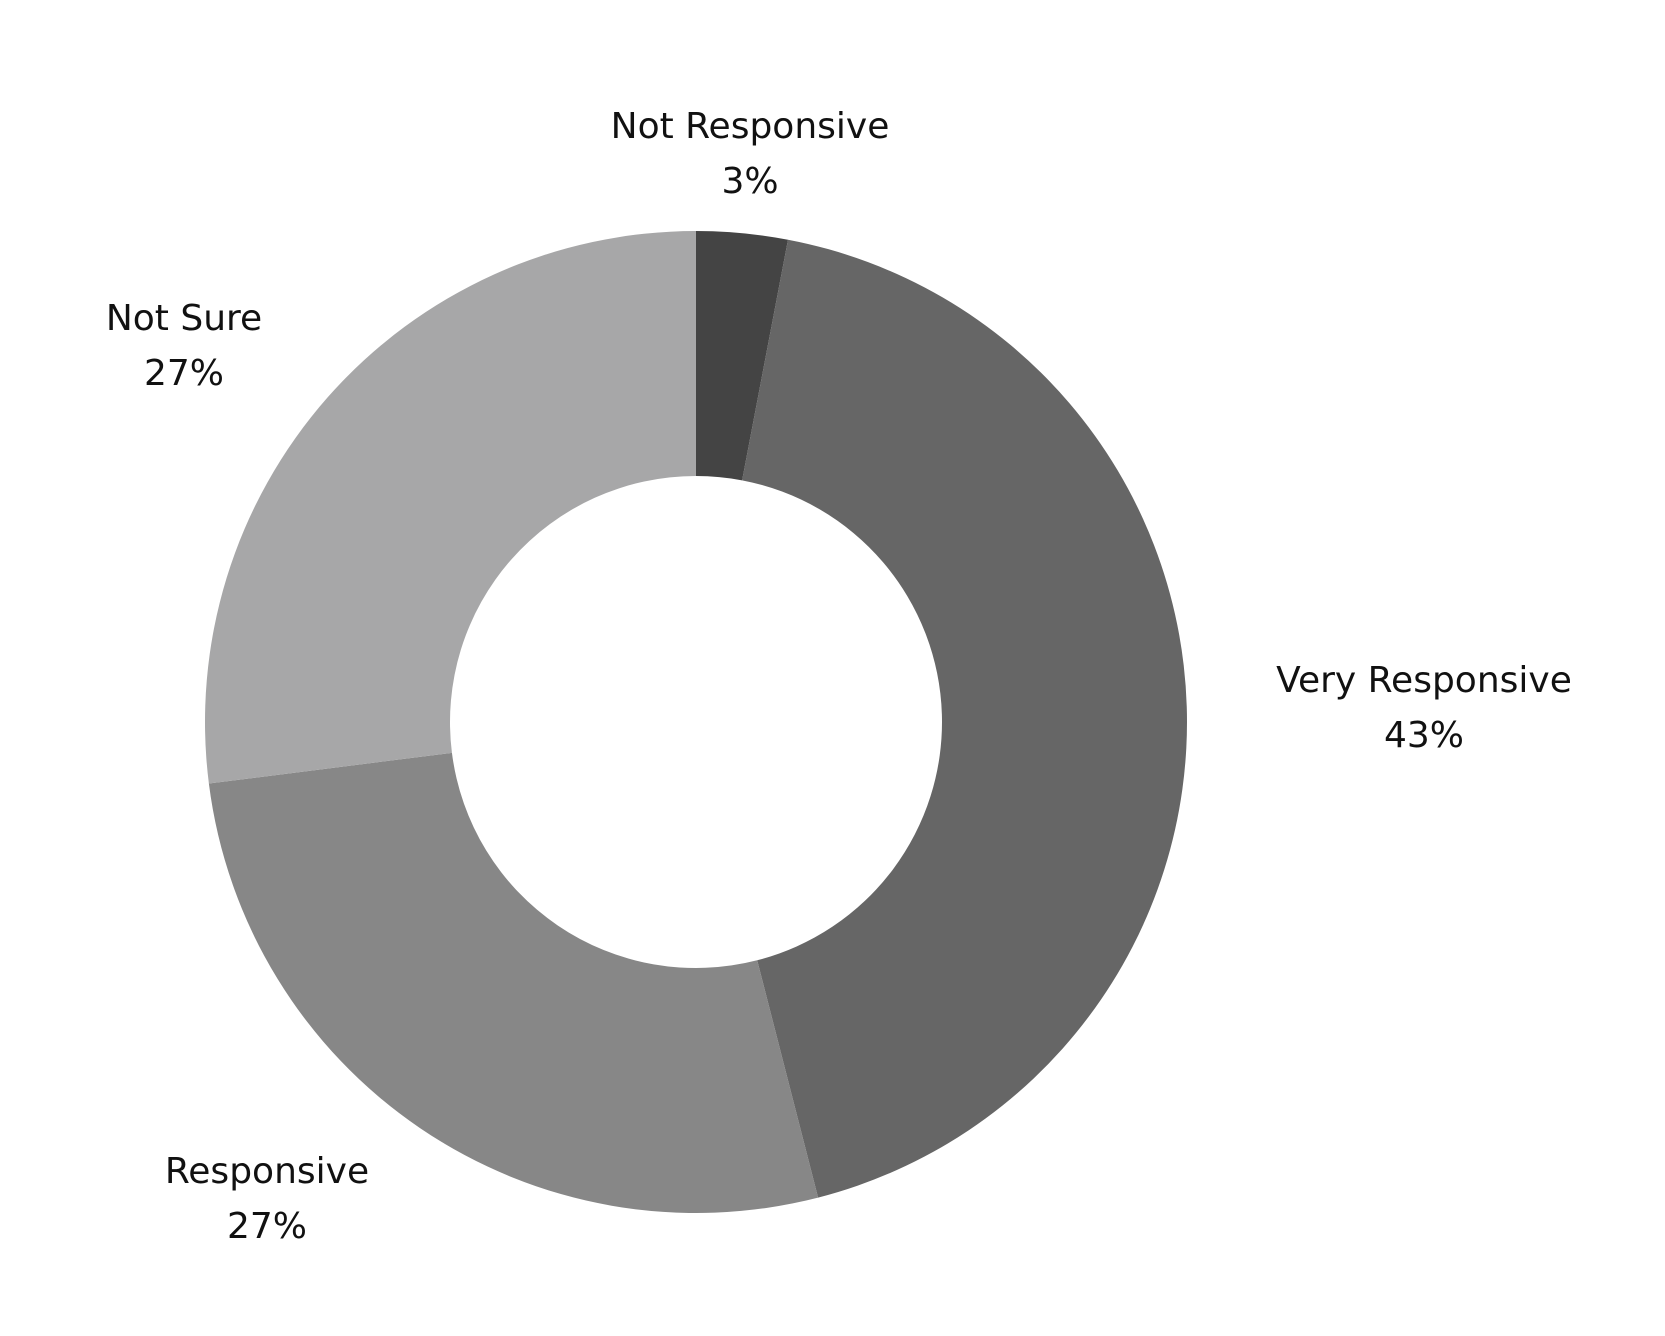 This screenshot has width=1665, height=1336. I want to click on slice-value-responsive: 27%, so click(267, 1226).